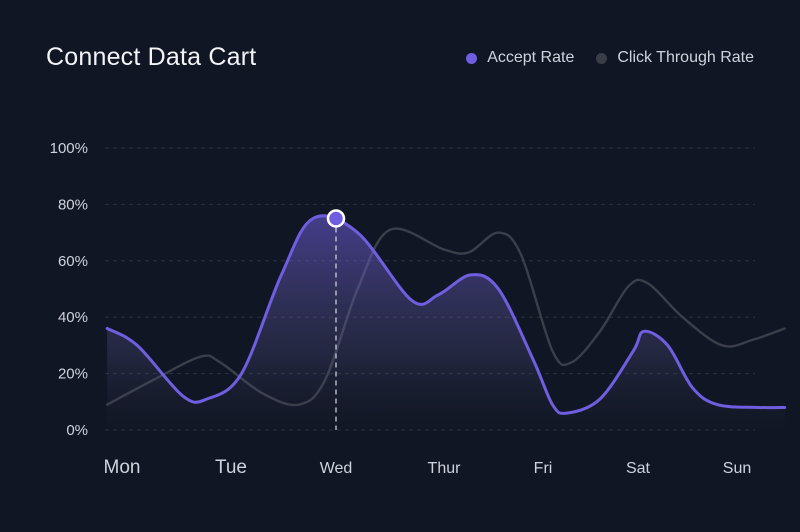 The width and height of the screenshot is (800, 532). What do you see at coordinates (602, 58) in the screenshot?
I see `legend-swatch-click-through-rate` at bounding box center [602, 58].